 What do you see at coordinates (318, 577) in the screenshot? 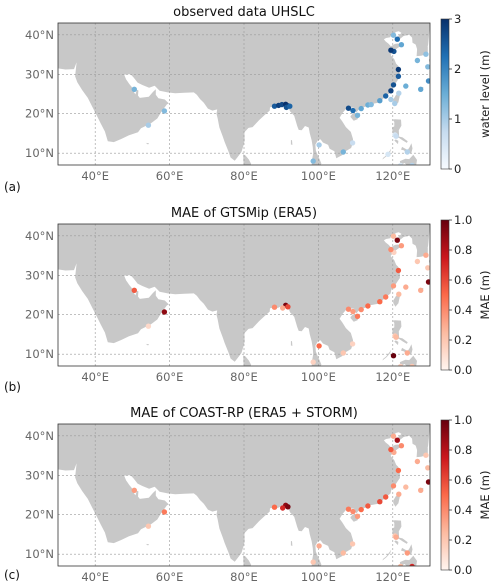
I see `lon-tick-label: 100°E` at bounding box center [318, 577].